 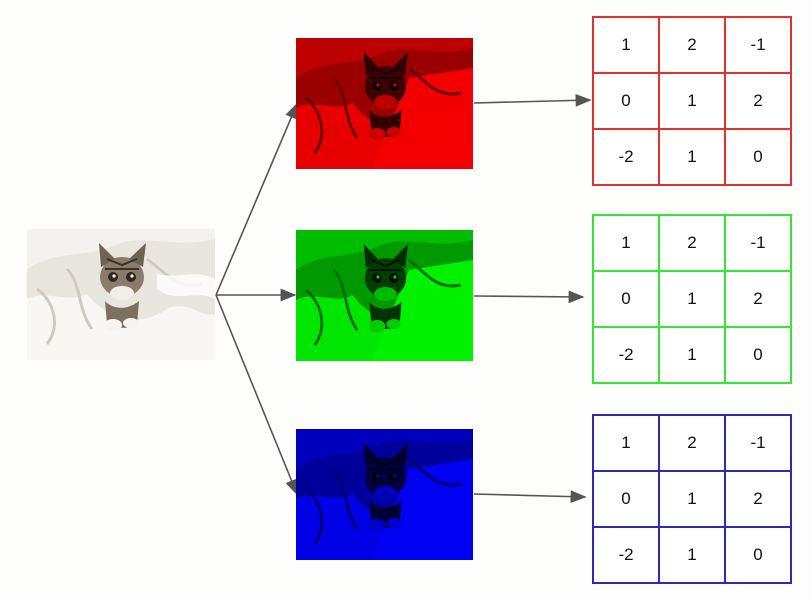 I want to click on arrow-green-to-matrix, so click(x=529, y=297).